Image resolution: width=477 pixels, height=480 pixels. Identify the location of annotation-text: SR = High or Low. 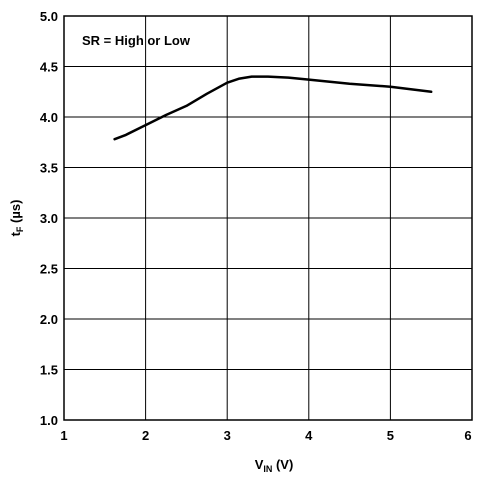
(136, 40).